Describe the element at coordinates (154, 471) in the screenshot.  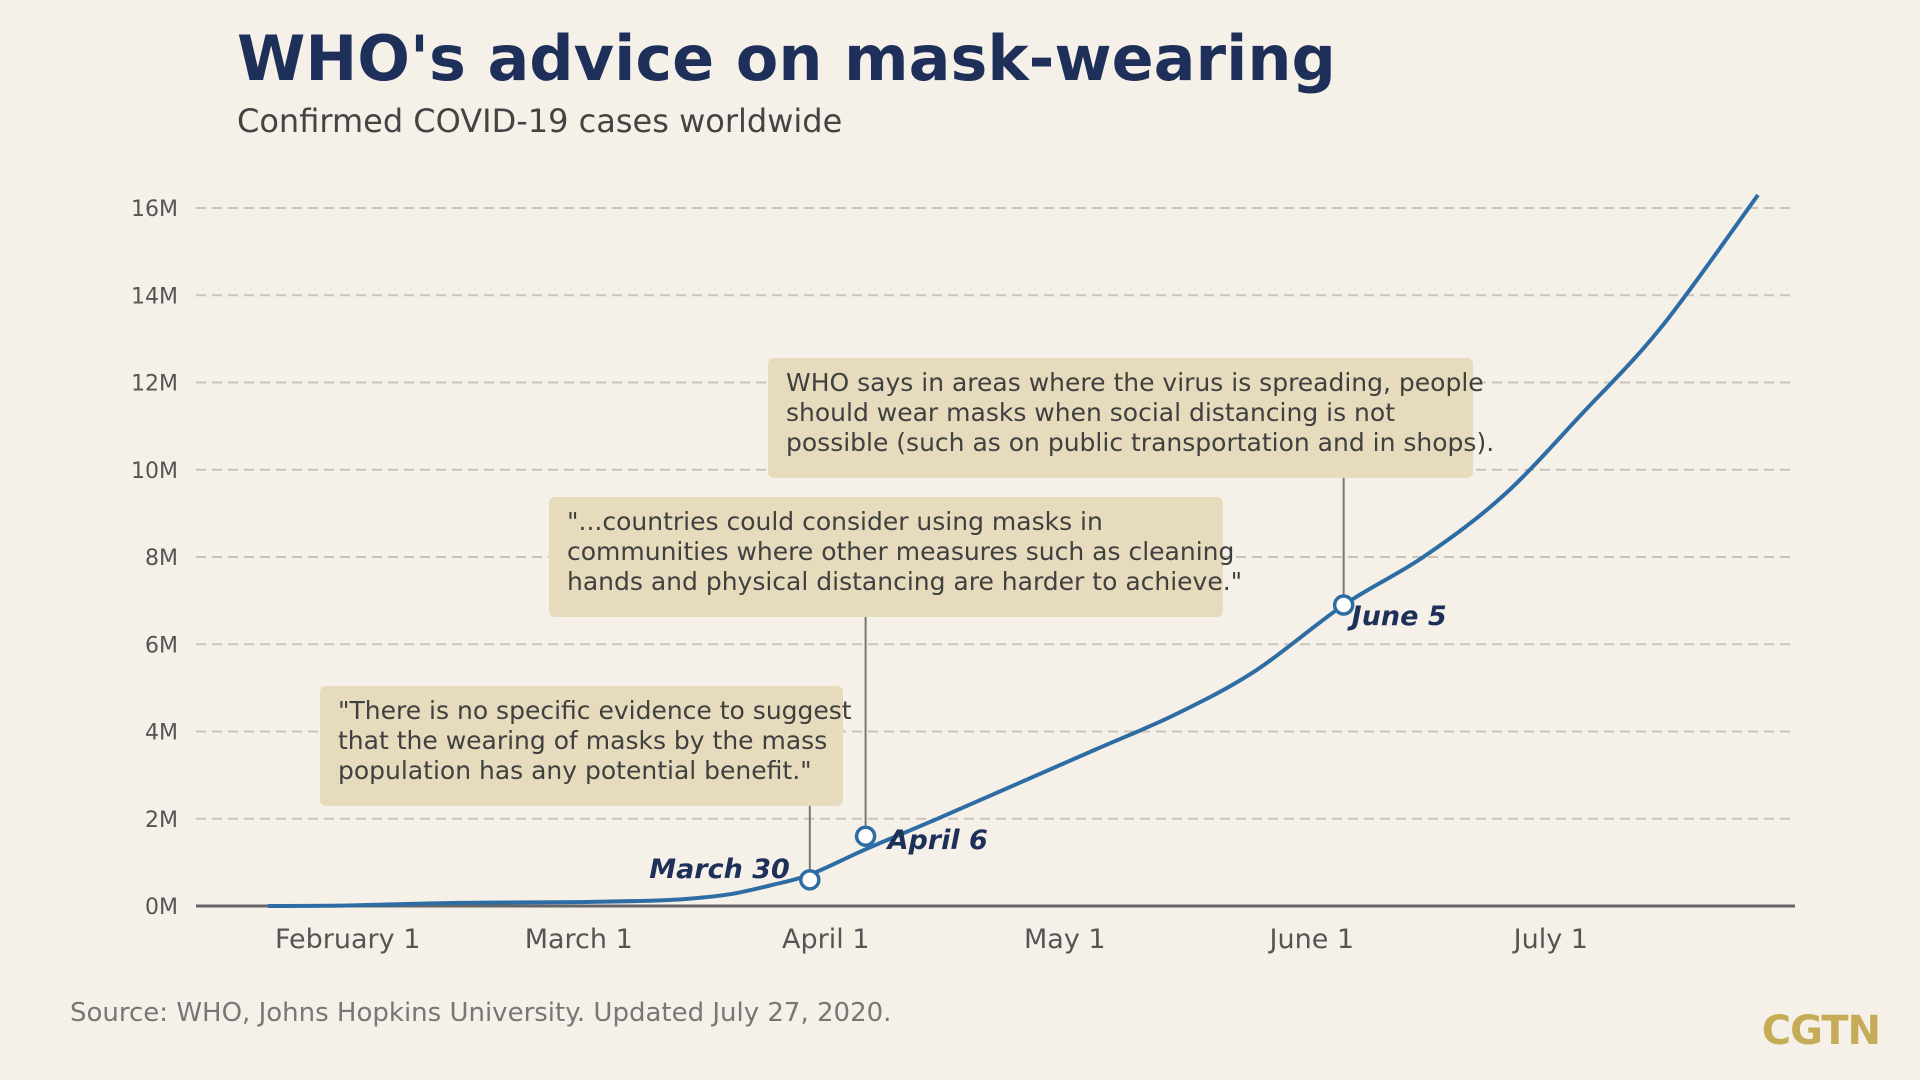
I see `y-tick-label: 10M` at that location.